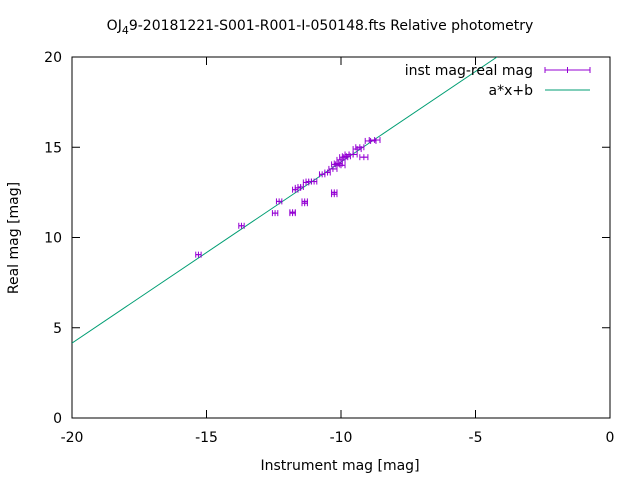 The height and width of the screenshot is (480, 640). I want to click on x-tick-label: -20, so click(72, 438).